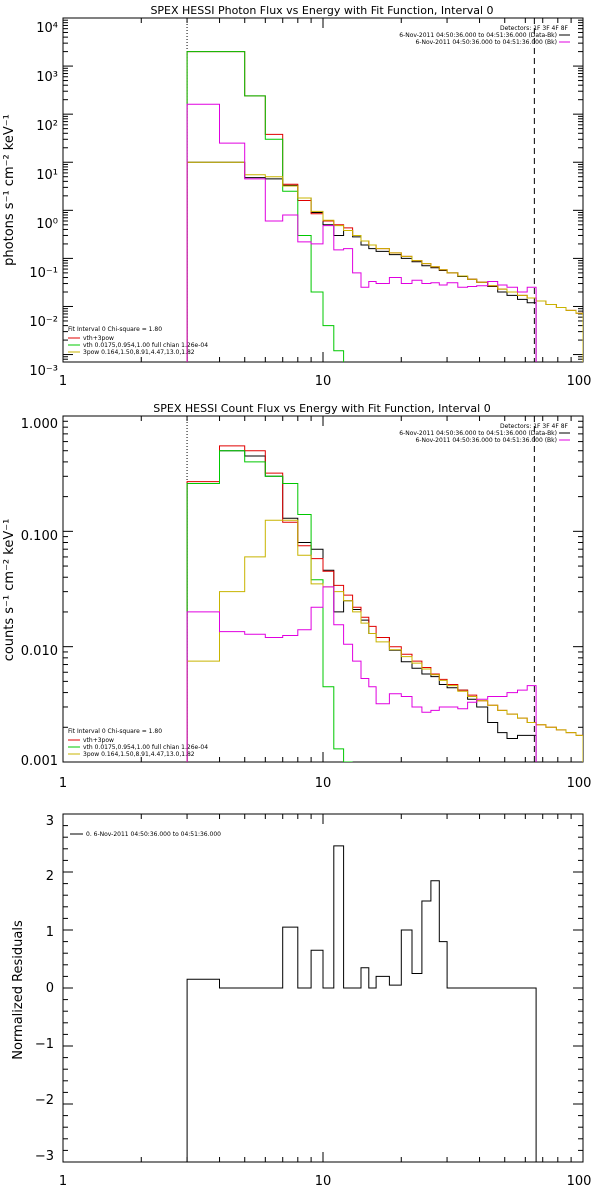 This screenshot has width=600, height=1204. What do you see at coordinates (9, 590) in the screenshot?
I see `count-flux-ylabel: counts s⁻¹ cm⁻² keV⁻¹` at bounding box center [9, 590].